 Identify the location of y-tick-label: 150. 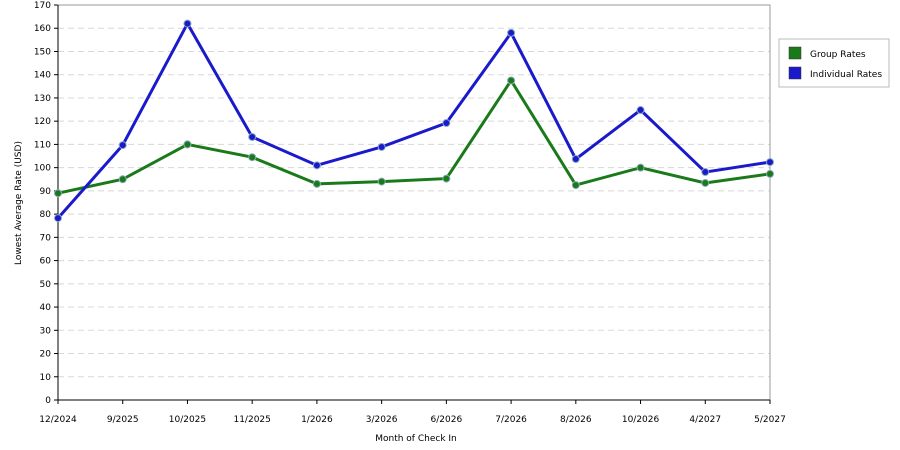
(42, 52).